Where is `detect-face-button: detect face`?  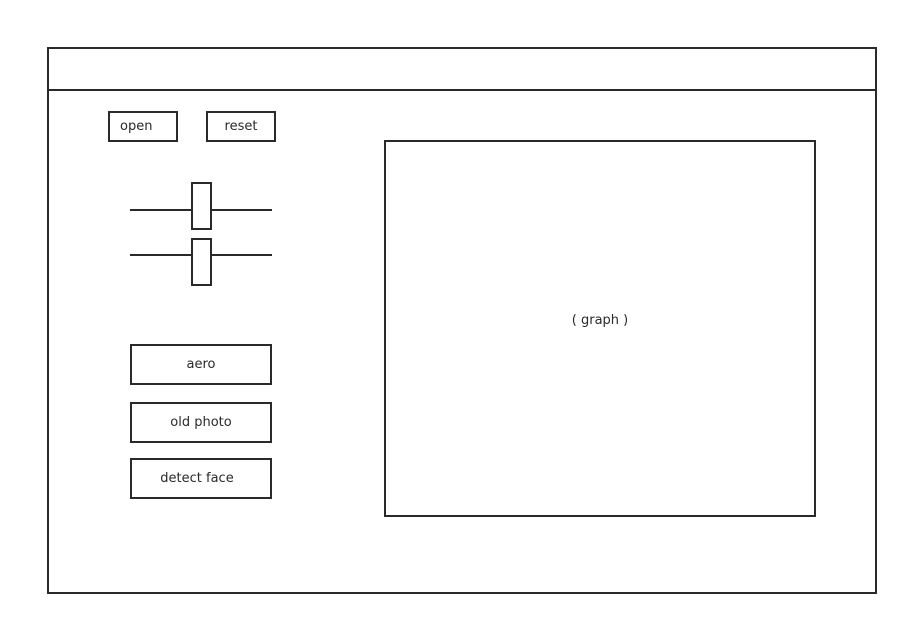 detect-face-button: detect face is located at coordinates (201, 478).